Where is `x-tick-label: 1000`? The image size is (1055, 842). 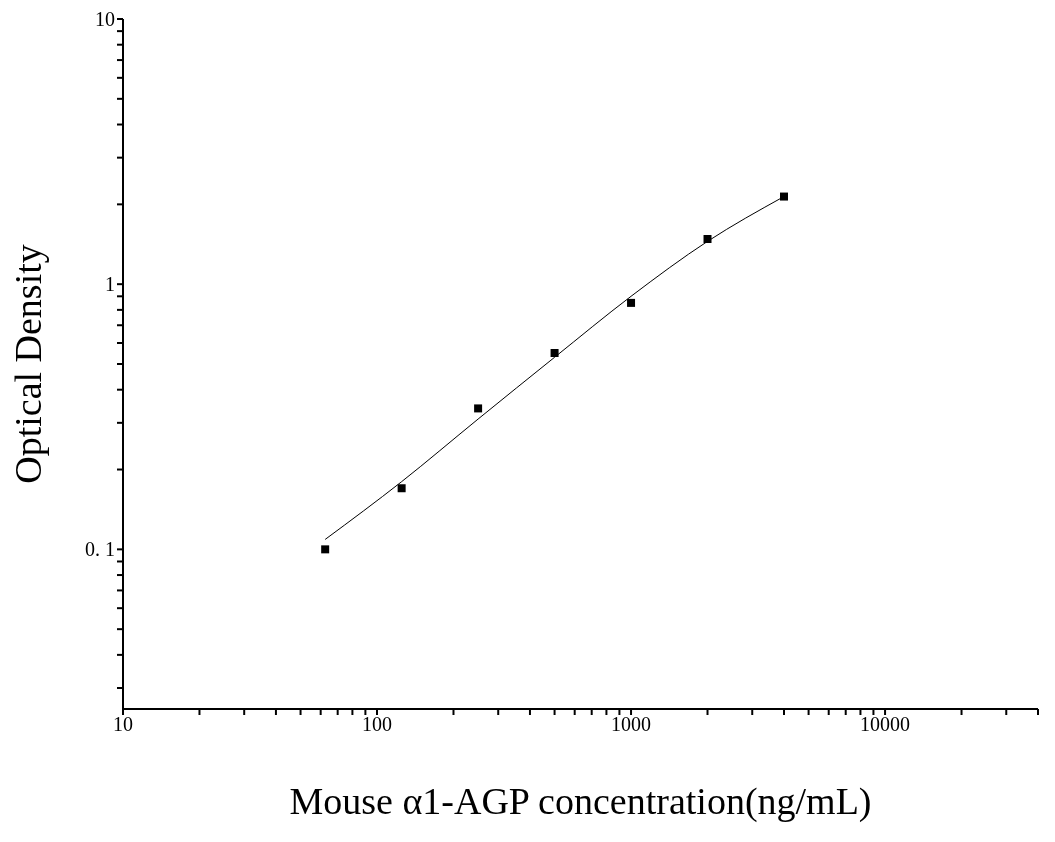
x-tick-label: 1000 is located at coordinates (631, 724).